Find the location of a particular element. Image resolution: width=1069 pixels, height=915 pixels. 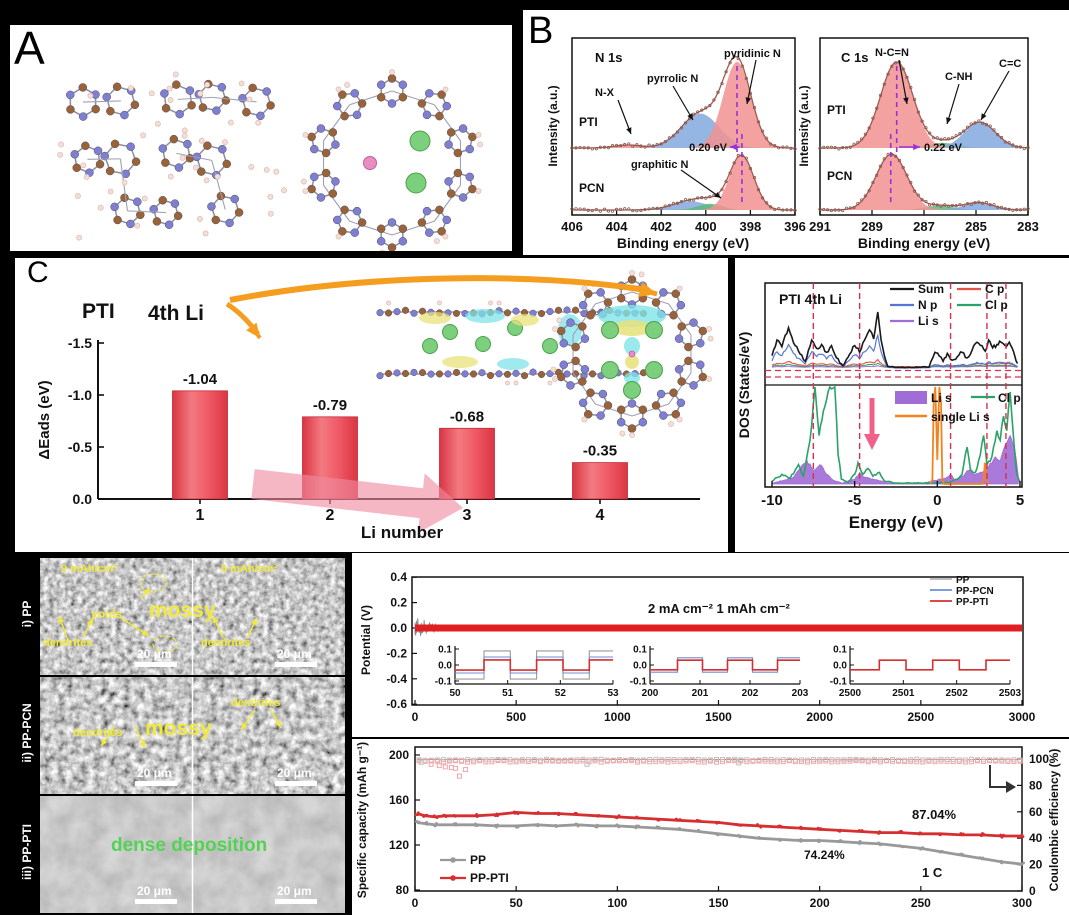

legend-label: N p is located at coordinates (927, 305).